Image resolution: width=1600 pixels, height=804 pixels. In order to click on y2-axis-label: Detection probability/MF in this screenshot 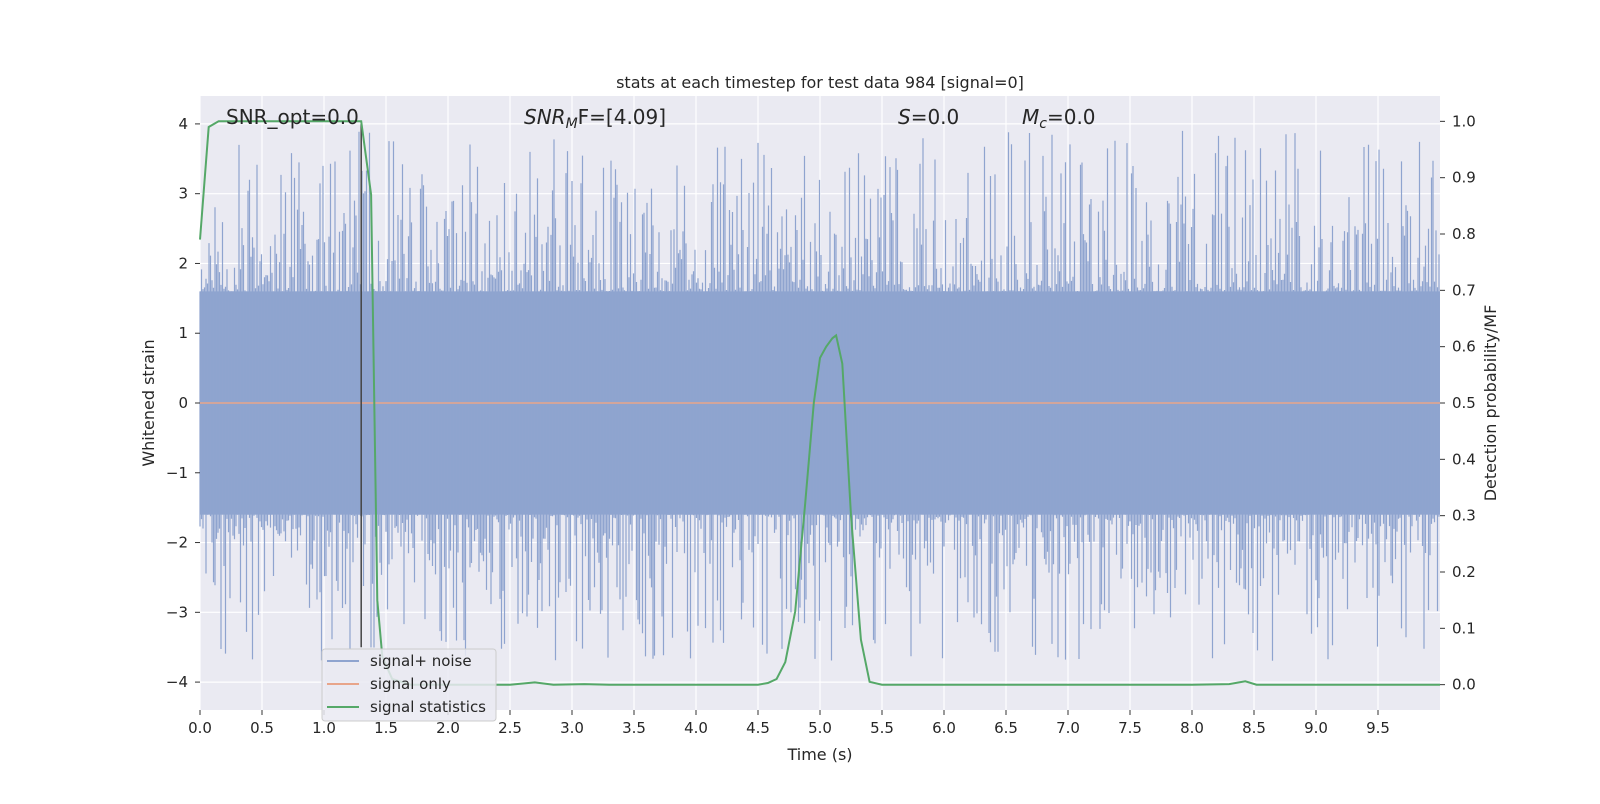, I will do `click(1490, 403)`.